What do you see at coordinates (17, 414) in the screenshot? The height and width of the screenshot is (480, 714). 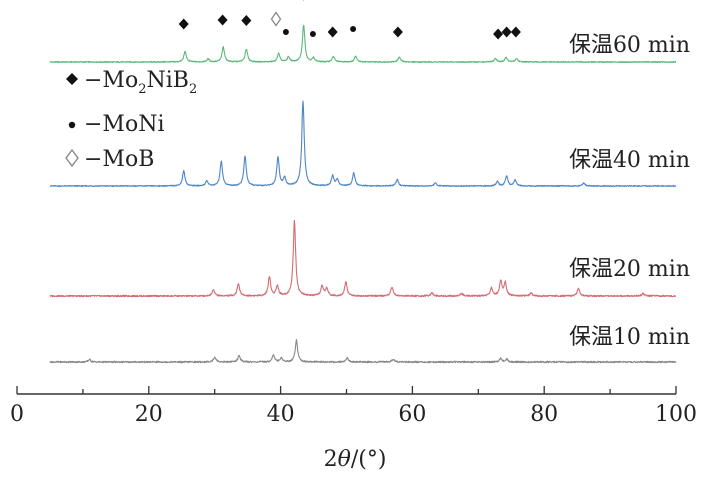 I see `x-tick-label-0: 0` at bounding box center [17, 414].